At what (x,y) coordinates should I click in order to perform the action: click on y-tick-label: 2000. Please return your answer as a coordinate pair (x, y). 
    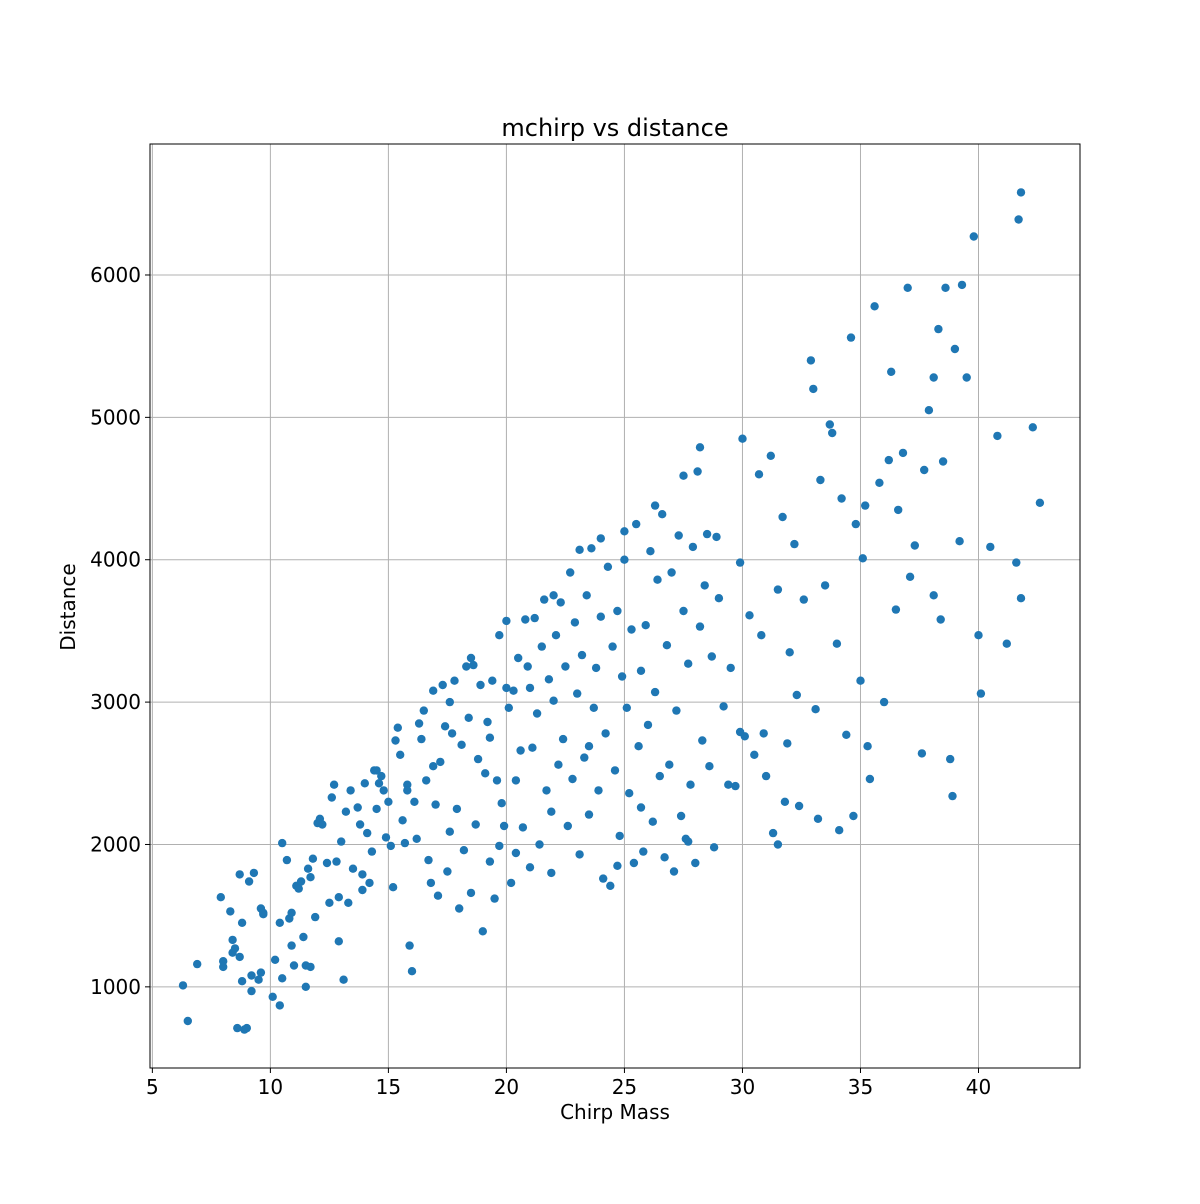
    Looking at the image, I should click on (115, 844).